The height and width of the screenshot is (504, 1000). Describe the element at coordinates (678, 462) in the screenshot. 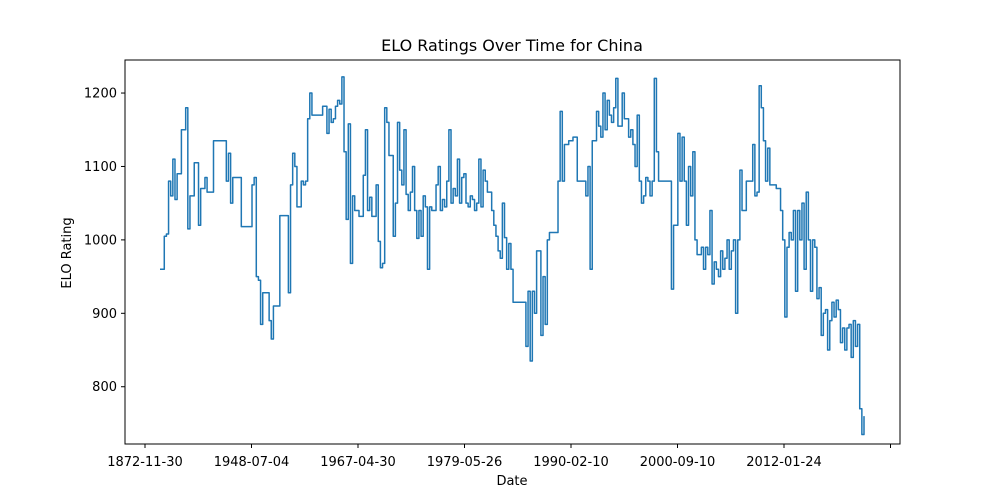

I see `x-tick-label: 2000-09-10` at that location.